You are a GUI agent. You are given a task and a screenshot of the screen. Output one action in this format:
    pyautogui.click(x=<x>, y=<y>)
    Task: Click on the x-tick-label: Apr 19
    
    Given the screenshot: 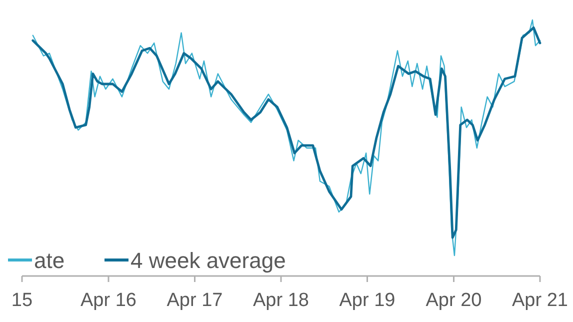 What is the action you would take?
    pyautogui.click(x=367, y=300)
    